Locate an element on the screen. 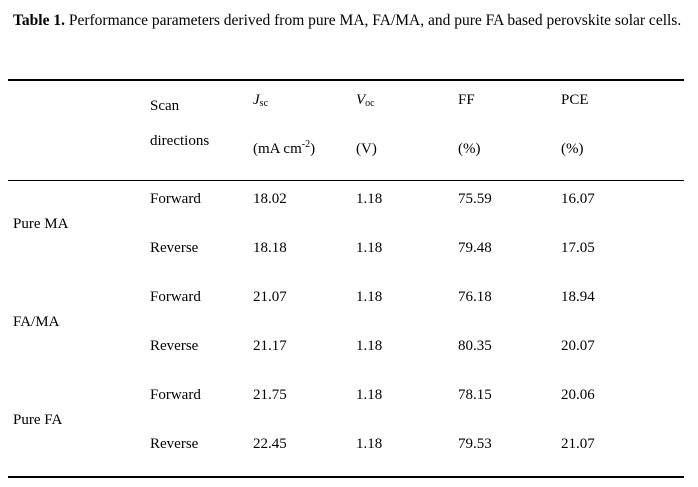 Image resolution: width=698 pixels, height=487 pixels. top-rule is located at coordinates (346, 80).